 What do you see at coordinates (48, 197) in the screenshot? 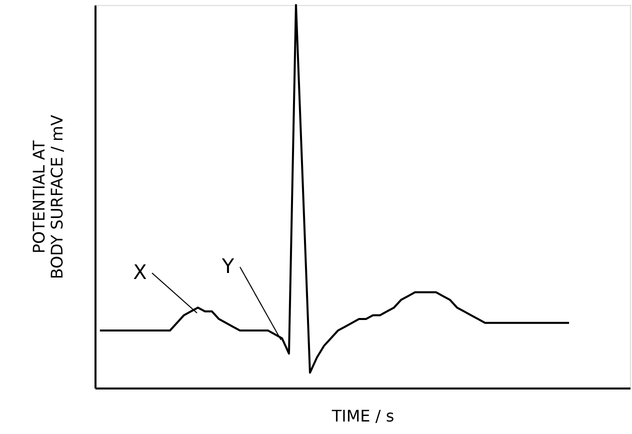
I see `y-axis-title: POTENTIAL AT BODY SURFACE / mV` at bounding box center [48, 197].